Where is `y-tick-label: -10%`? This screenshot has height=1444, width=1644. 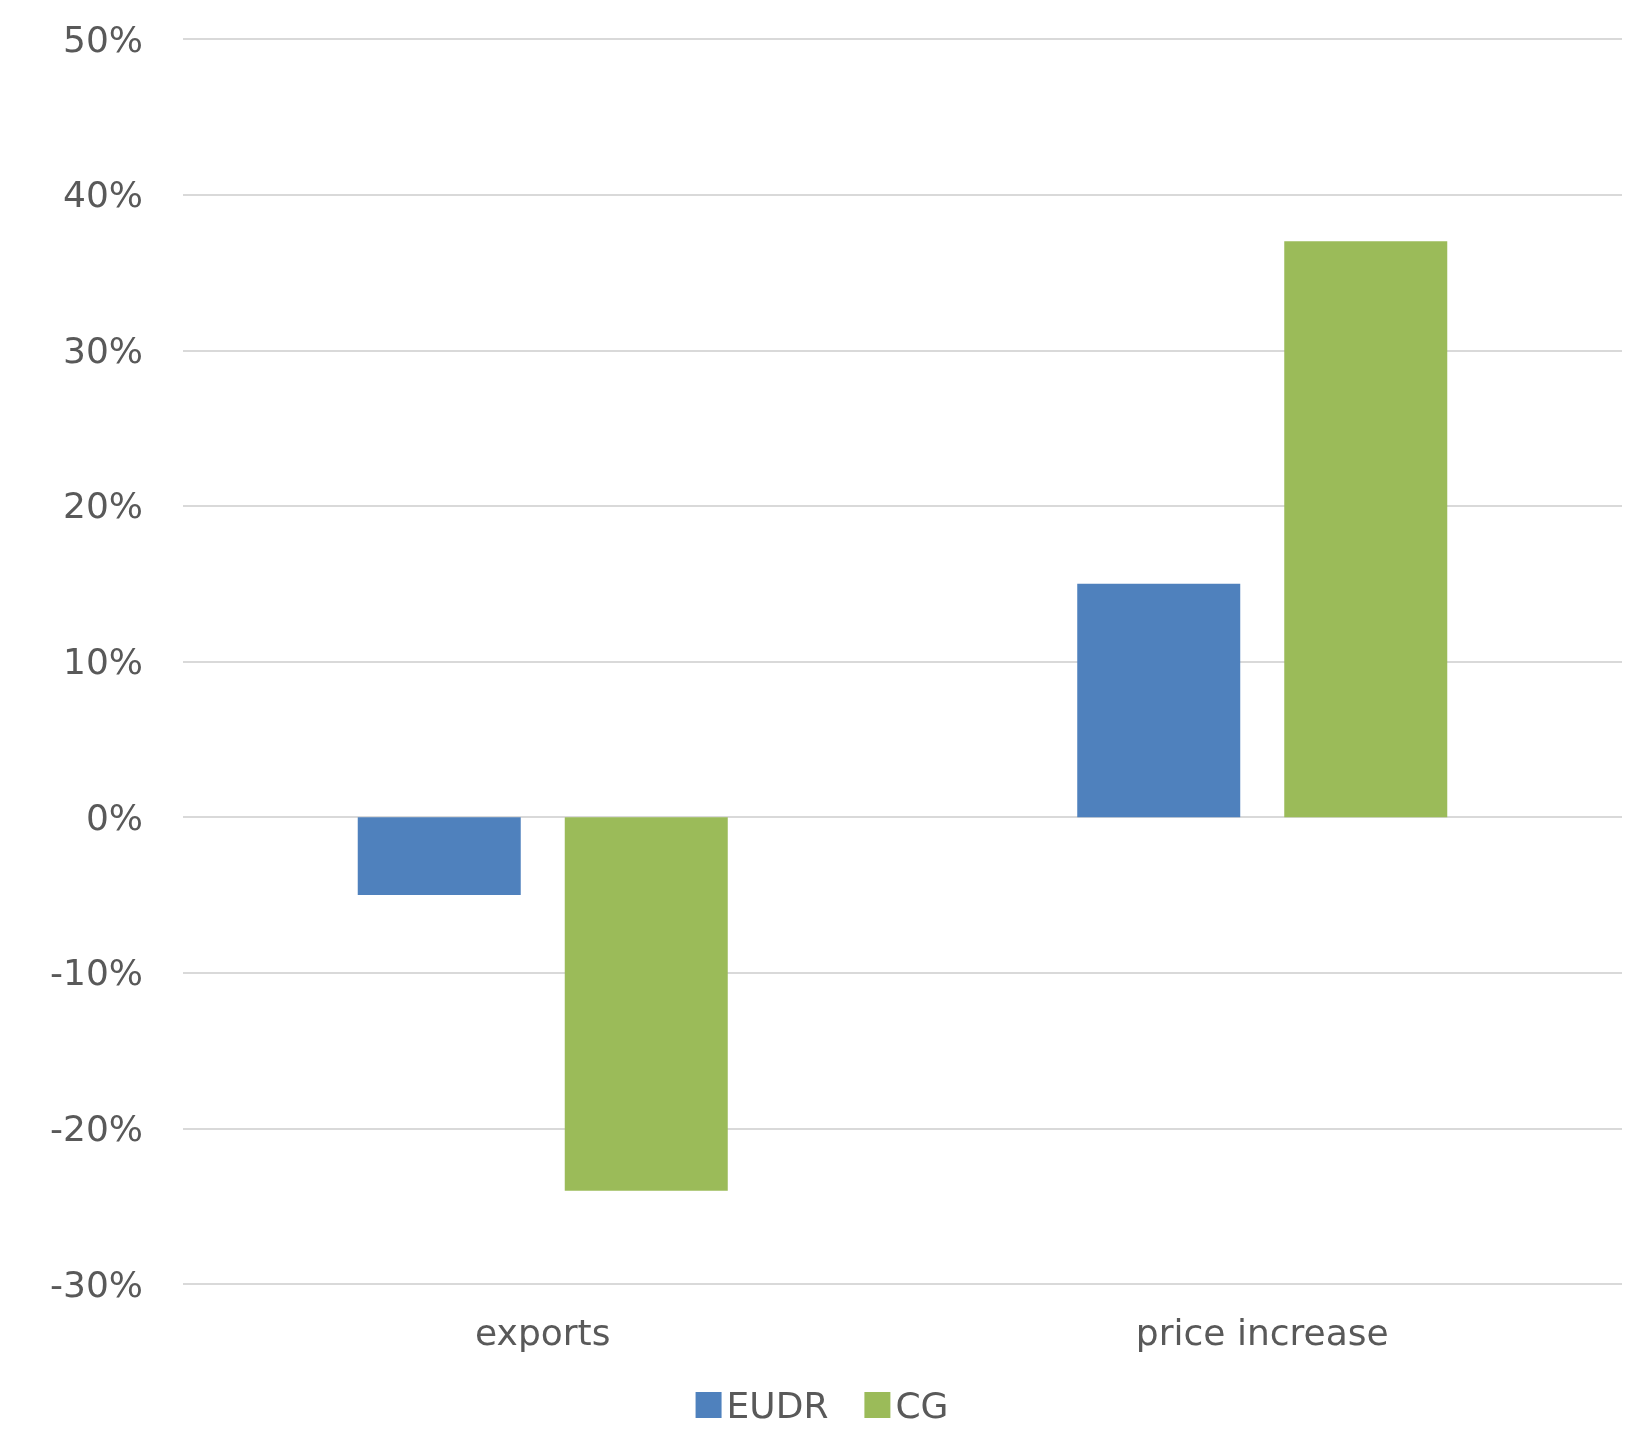 y-tick-label: -10% is located at coordinates (96, 973).